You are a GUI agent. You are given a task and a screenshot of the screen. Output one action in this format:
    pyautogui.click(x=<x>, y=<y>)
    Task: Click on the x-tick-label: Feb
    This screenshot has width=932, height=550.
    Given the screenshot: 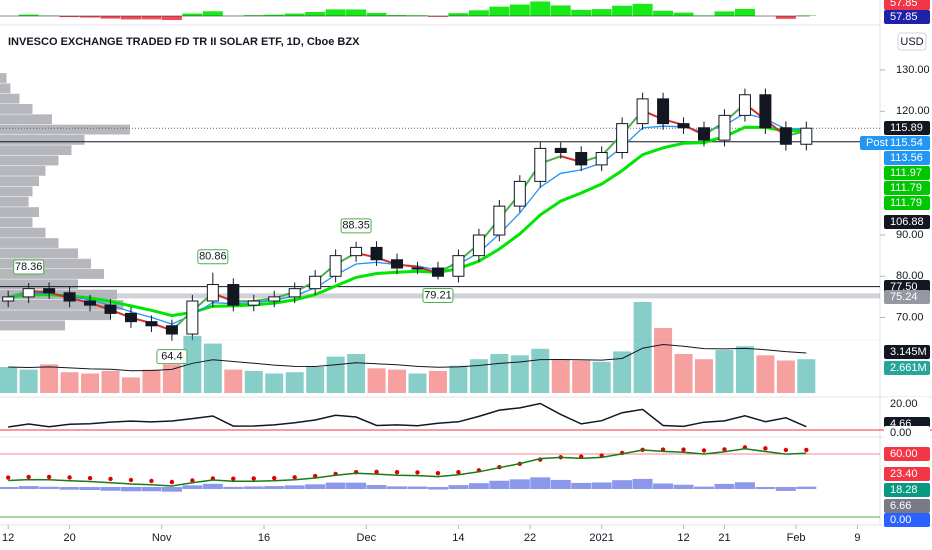 What is the action you would take?
    pyautogui.click(x=796, y=538)
    